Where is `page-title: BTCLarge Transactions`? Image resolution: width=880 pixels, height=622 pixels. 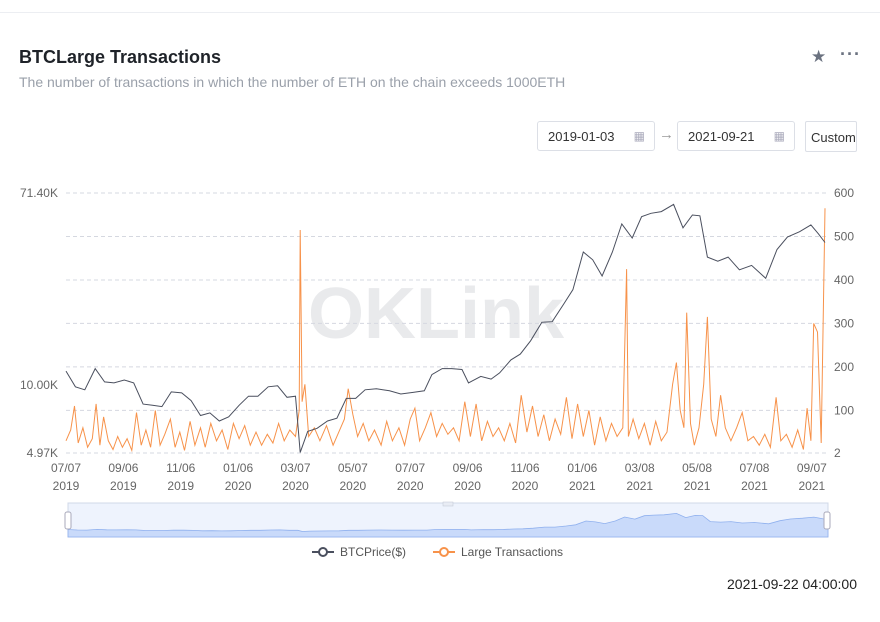
page-title: BTCLarge Transactions is located at coordinates (120, 57).